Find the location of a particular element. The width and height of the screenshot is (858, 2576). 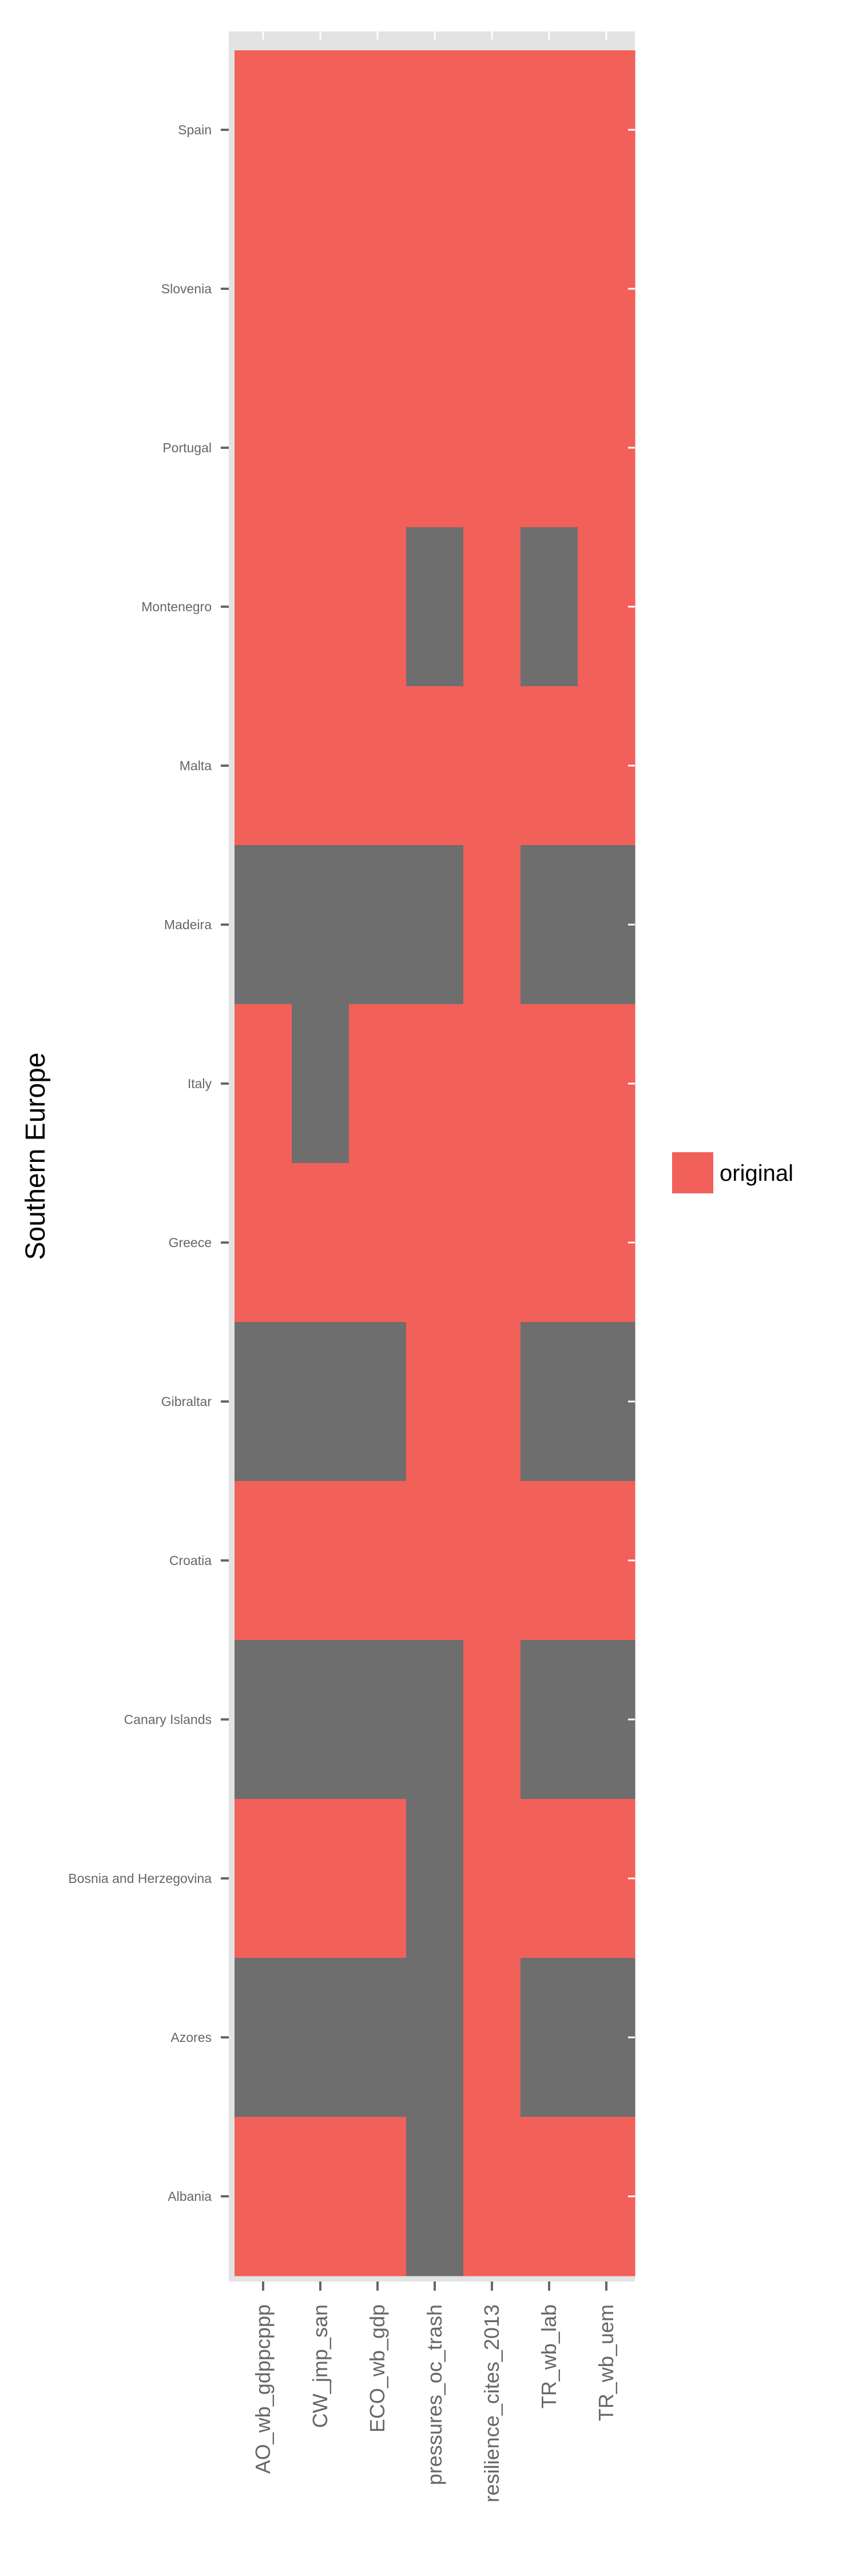

x-tick-label: TR_wb_uem is located at coordinates (606, 2362).